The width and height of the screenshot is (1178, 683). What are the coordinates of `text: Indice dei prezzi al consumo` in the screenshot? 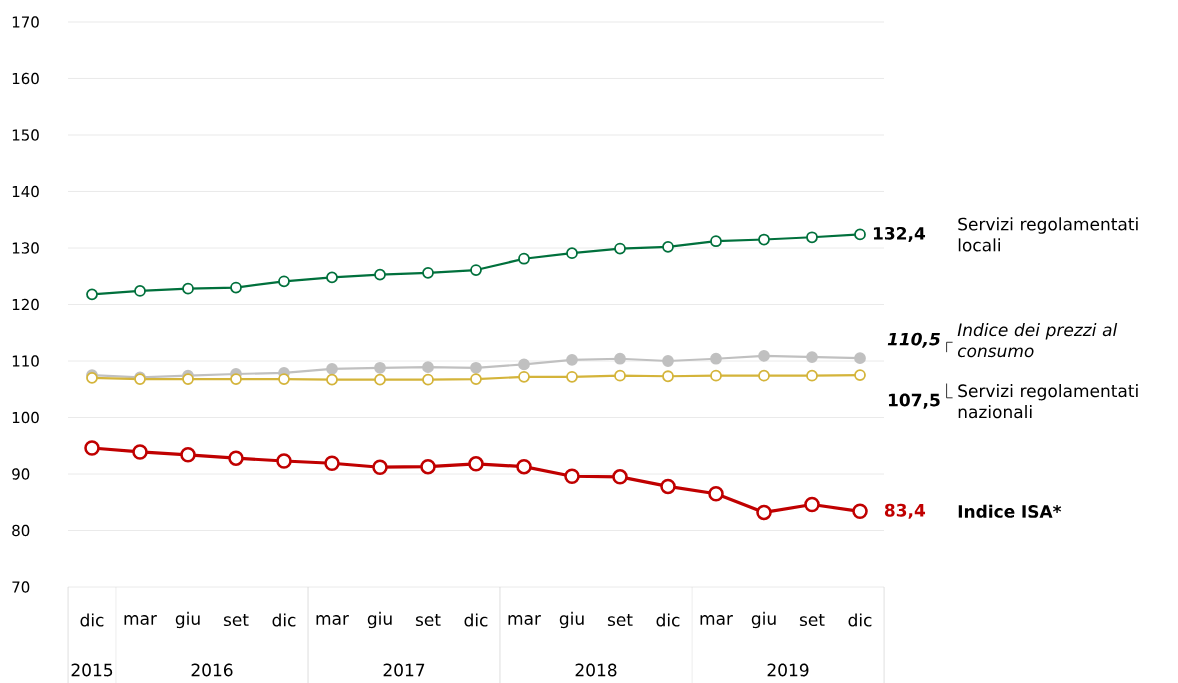 It's located at (1037, 340).